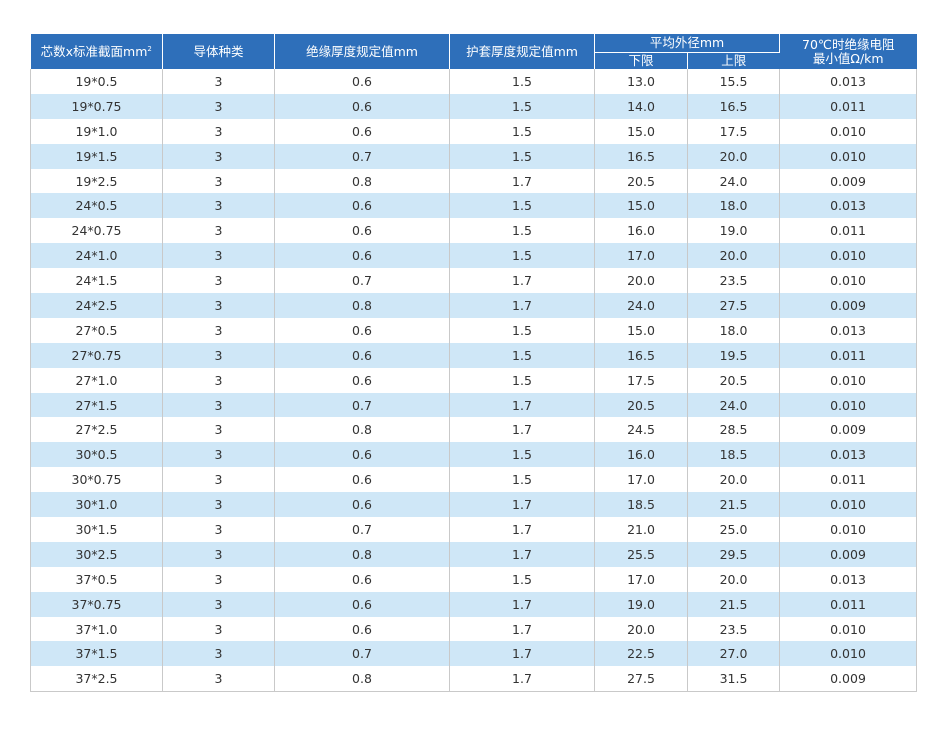 This screenshot has height=756, width=940. Describe the element at coordinates (734, 679) in the screenshot. I see `cell-diameter-upper: 31.5` at that location.